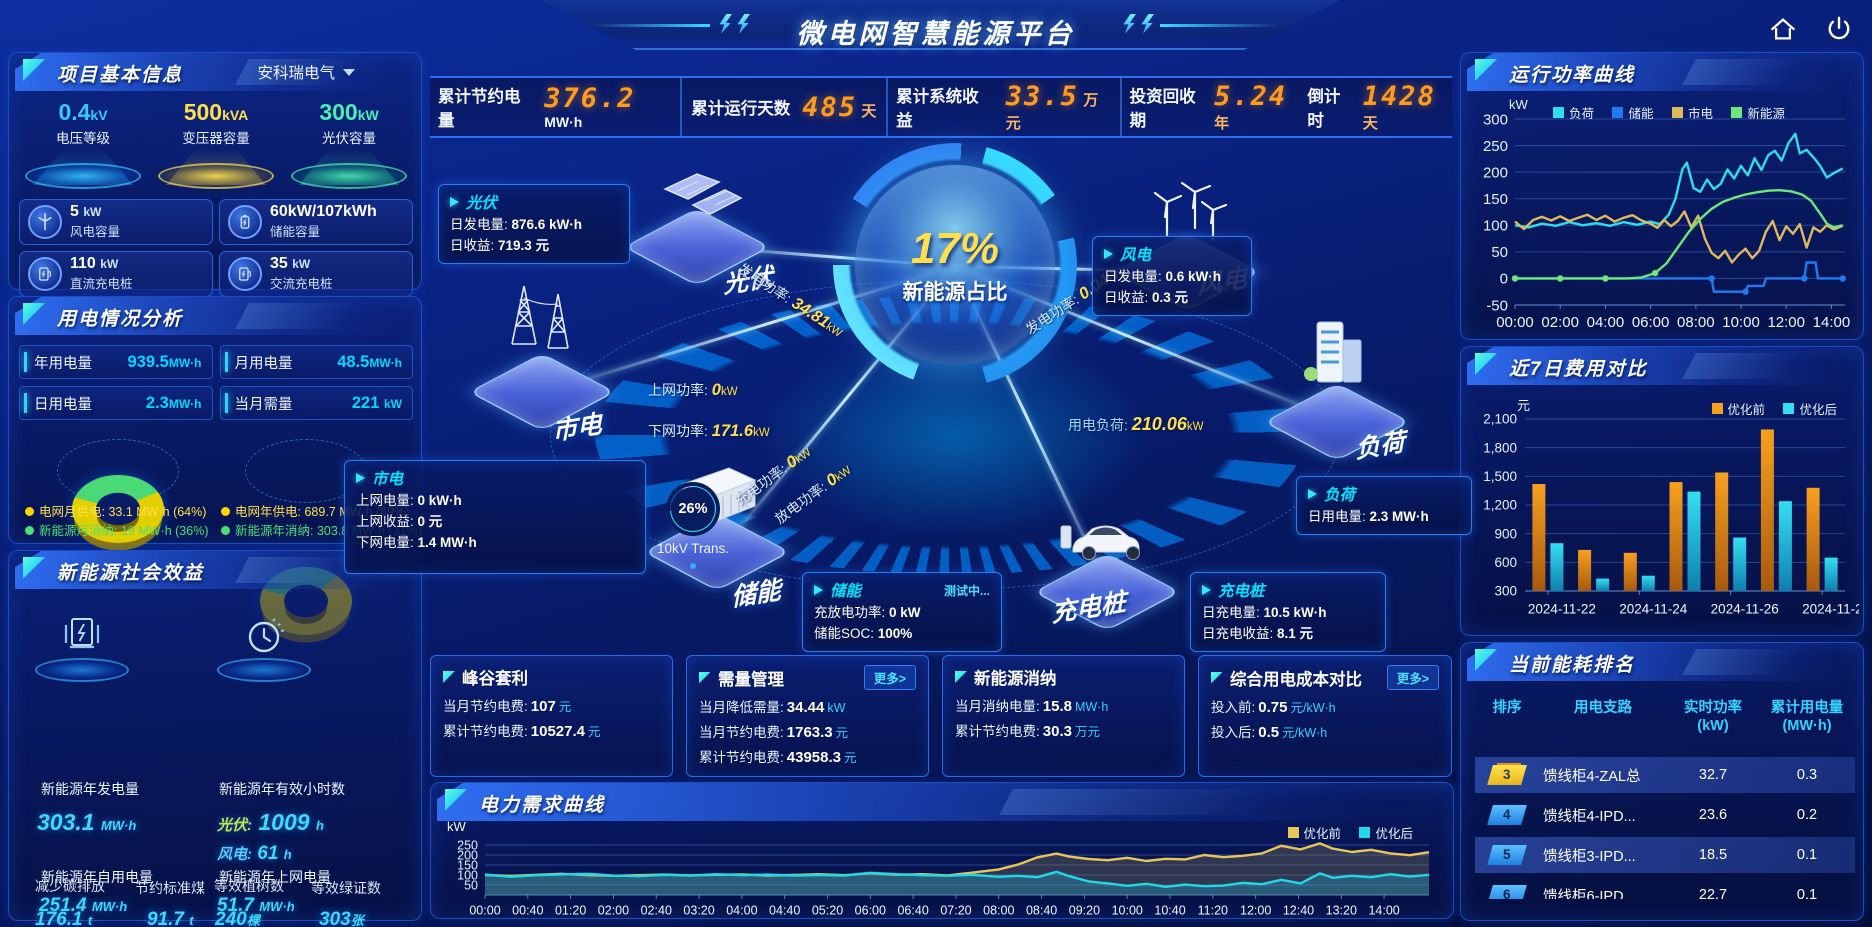 This screenshot has height=927, width=1872. I want to click on table-row: 6 馈线柜6-IPD 22.7 0.1, so click(1665, 888).